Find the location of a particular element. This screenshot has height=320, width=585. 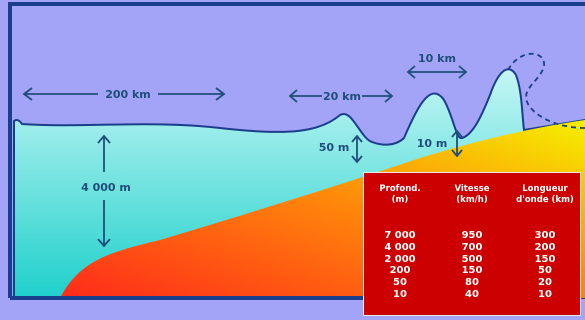

column-wavelength: 300 200 150 50 20 10 is located at coordinates (545, 265).